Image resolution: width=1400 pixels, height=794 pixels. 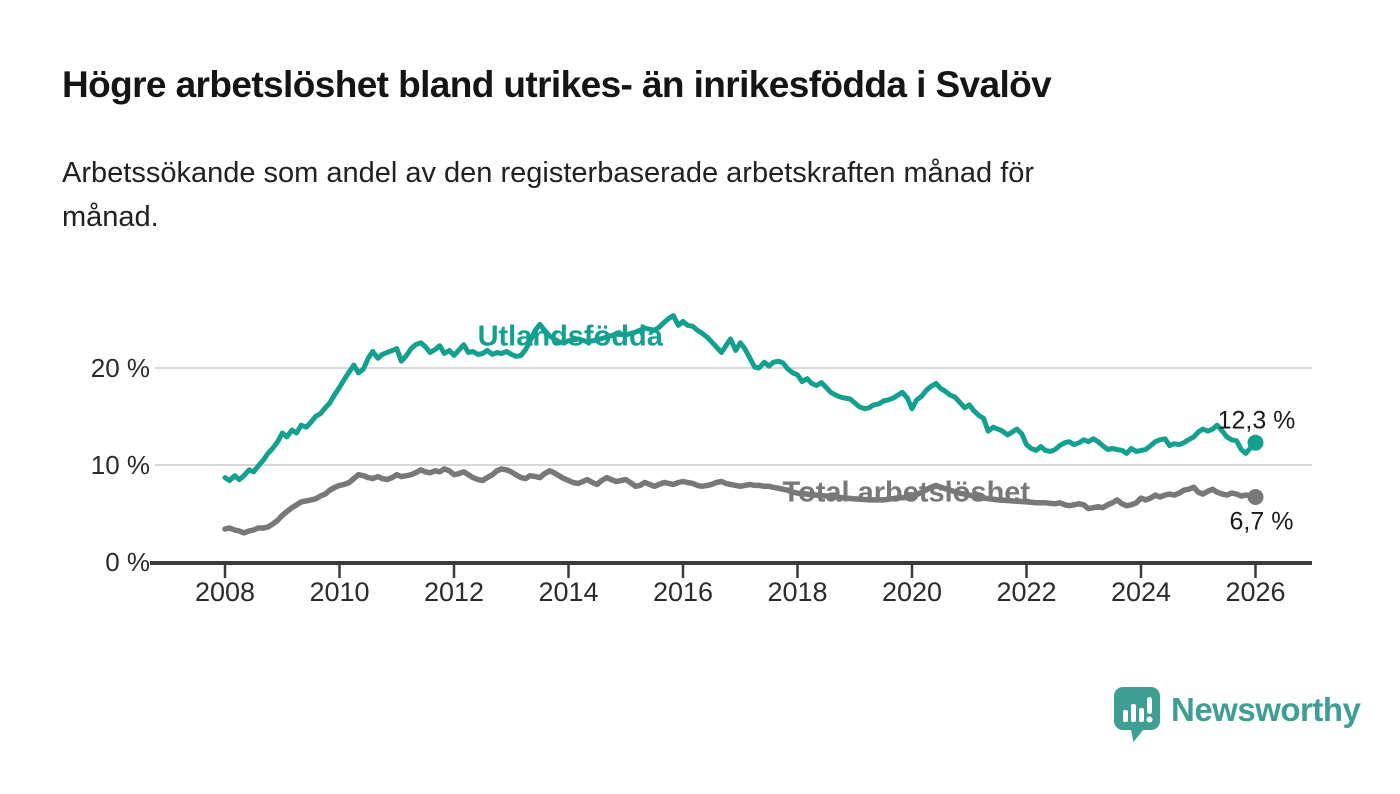 What do you see at coordinates (568, 592) in the screenshot?
I see `x-tick-label: 2014` at bounding box center [568, 592].